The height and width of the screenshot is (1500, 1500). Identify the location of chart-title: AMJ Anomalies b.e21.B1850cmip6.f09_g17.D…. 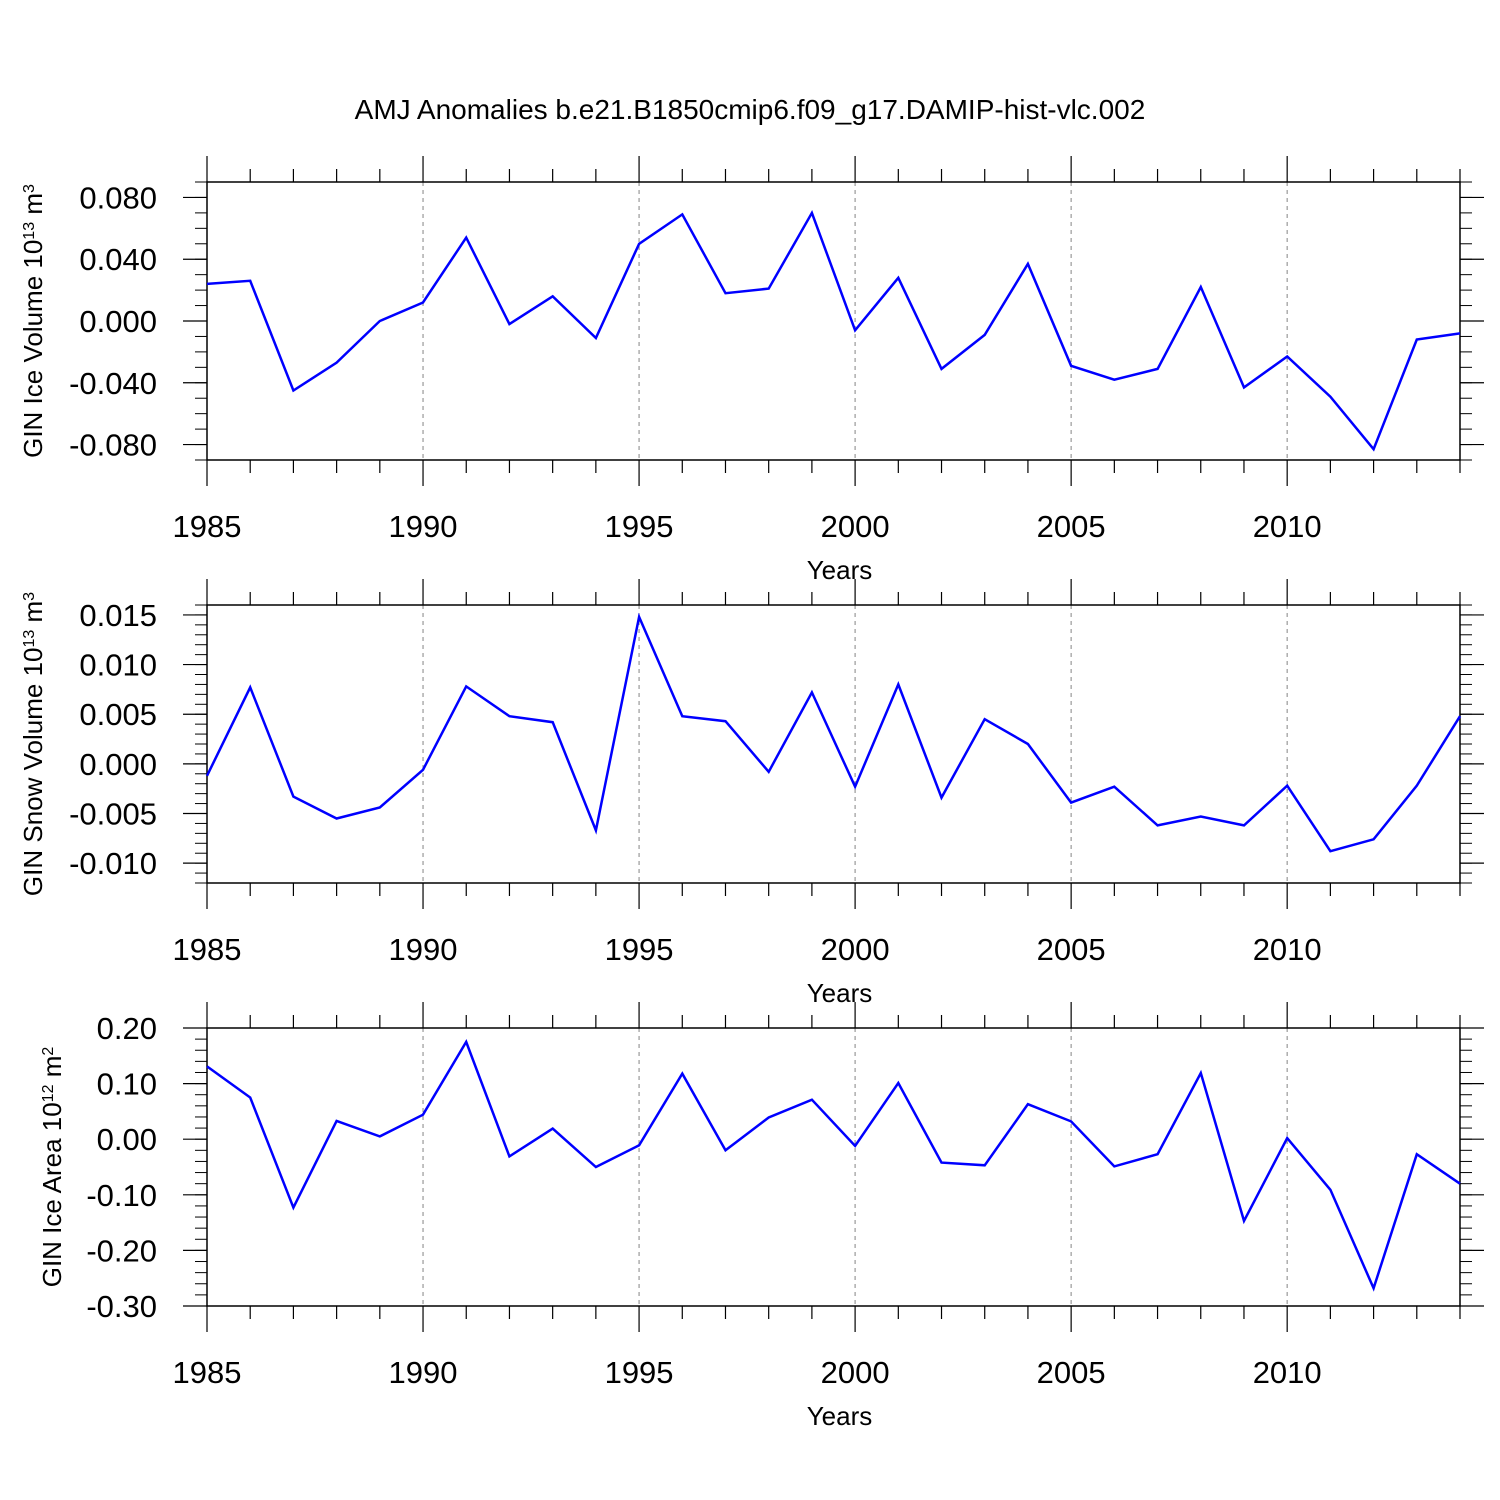
(750, 109).